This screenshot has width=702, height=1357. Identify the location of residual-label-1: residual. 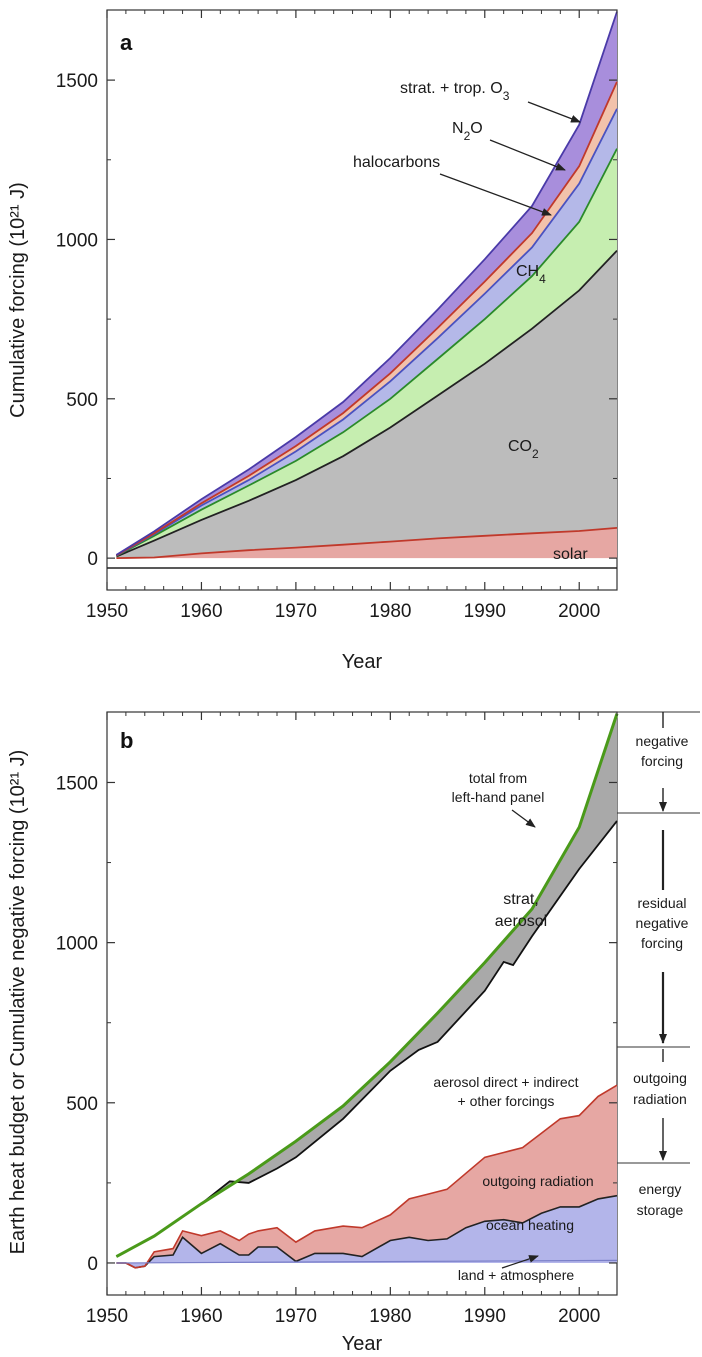
(661, 903).